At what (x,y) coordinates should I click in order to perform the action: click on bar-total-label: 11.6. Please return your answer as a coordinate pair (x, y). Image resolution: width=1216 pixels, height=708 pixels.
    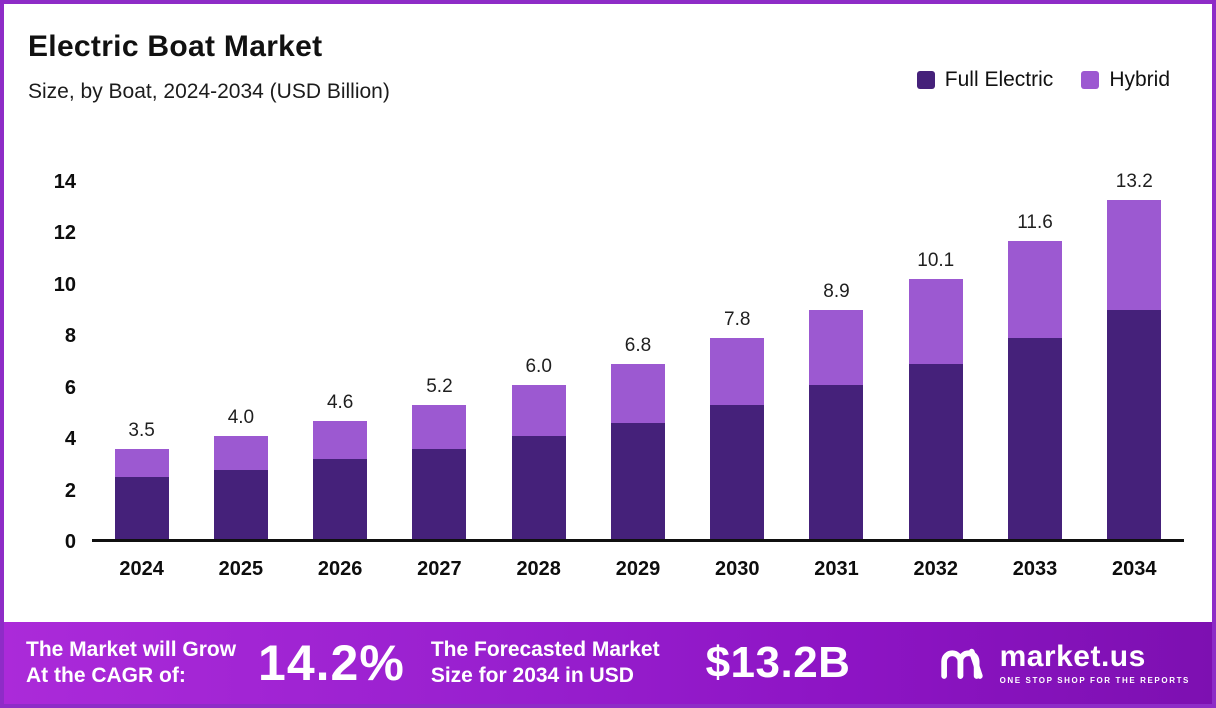
    Looking at the image, I should click on (1035, 222).